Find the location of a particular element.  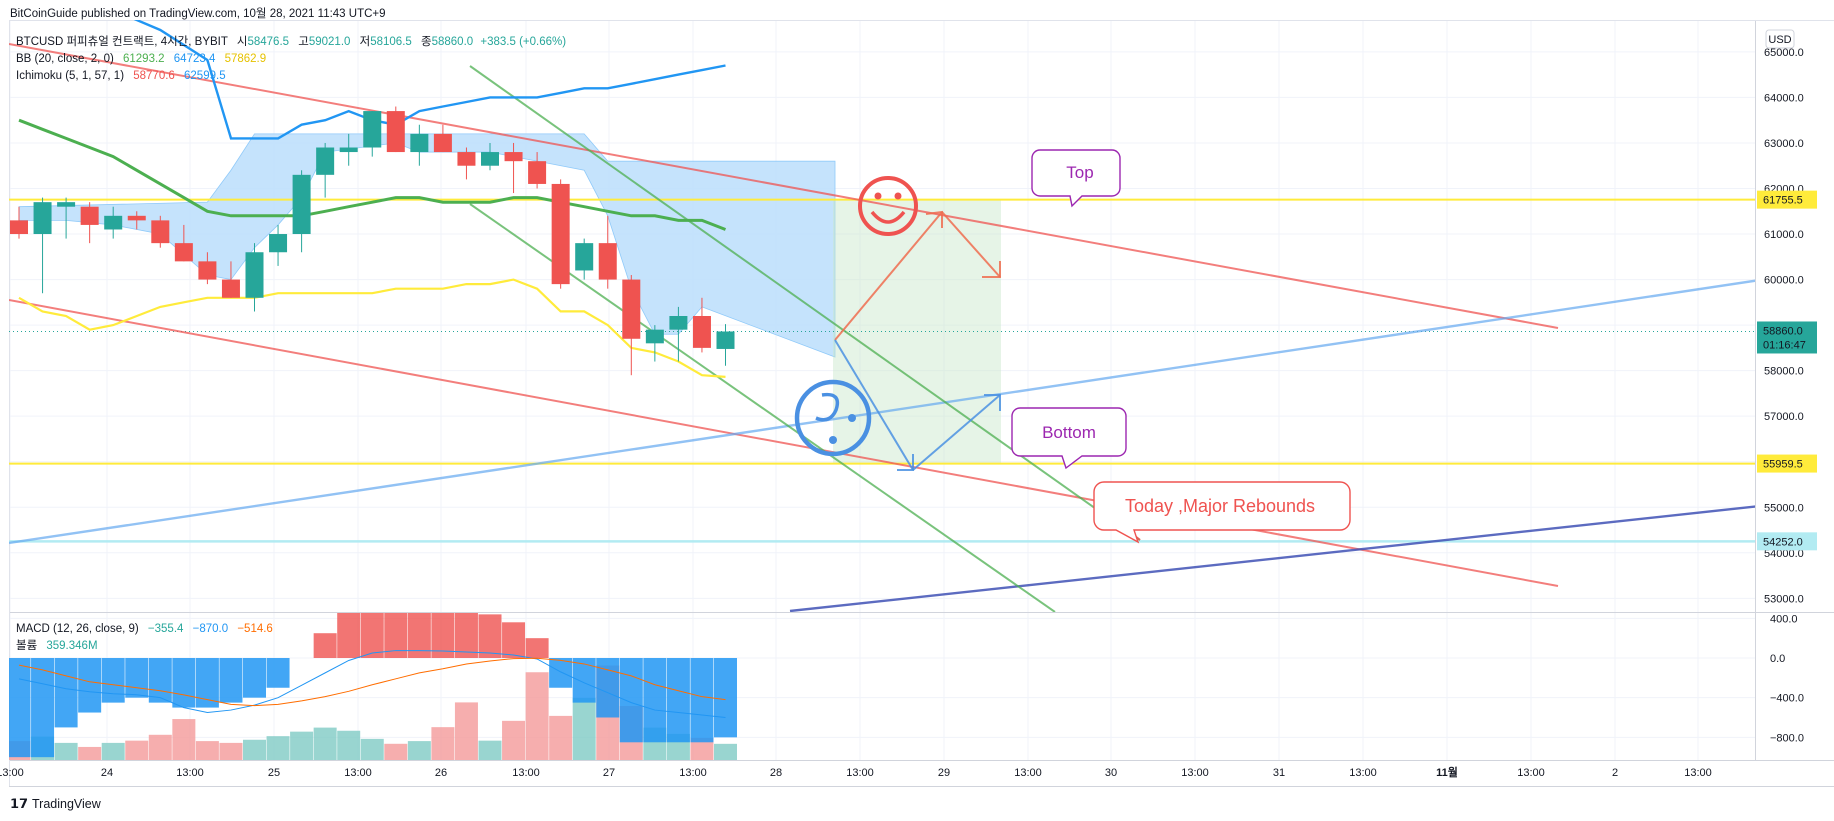

price-tick: 58000.0 is located at coordinates (1784, 372).